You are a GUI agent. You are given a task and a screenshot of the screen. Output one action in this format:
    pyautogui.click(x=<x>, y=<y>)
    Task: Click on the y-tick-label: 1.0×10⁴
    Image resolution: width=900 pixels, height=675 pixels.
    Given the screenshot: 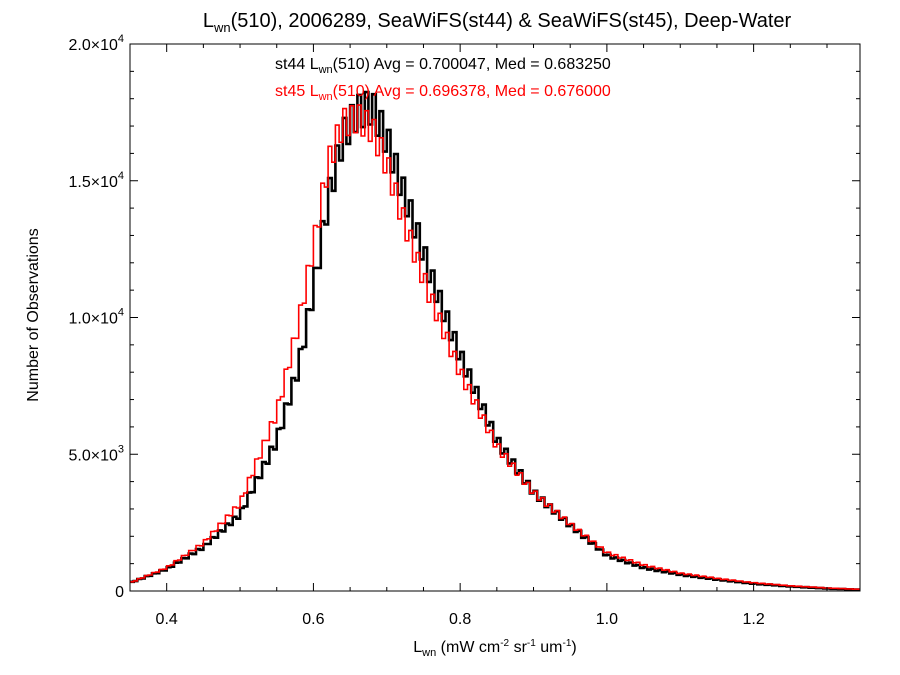 What is the action you would take?
    pyautogui.click(x=96, y=317)
    